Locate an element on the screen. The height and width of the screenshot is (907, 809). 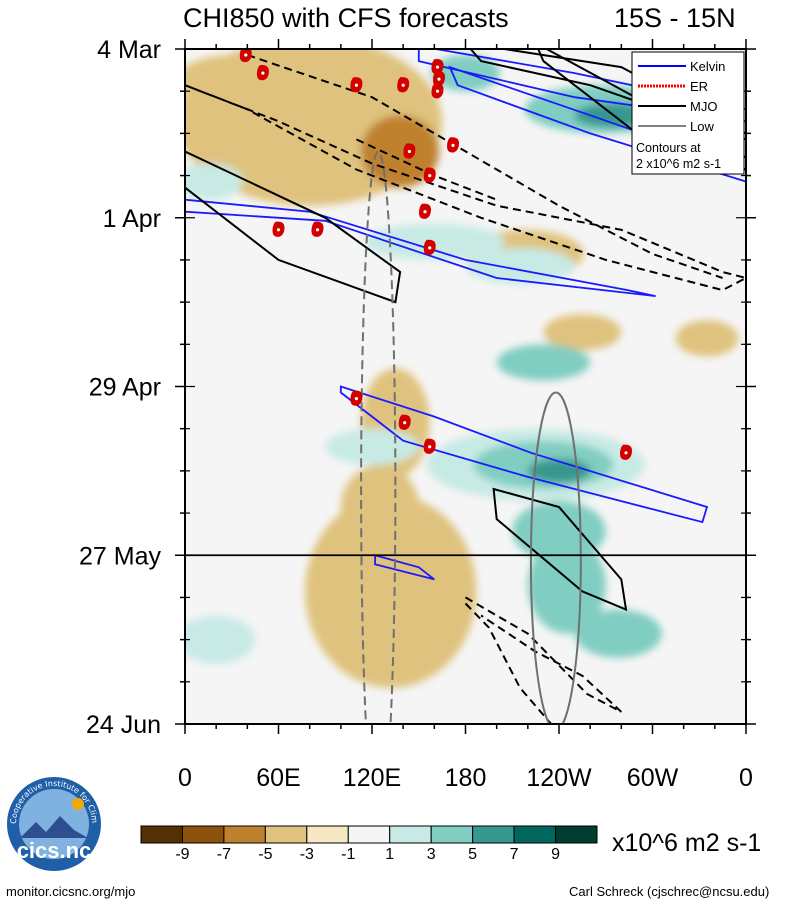
colorbar-label: -7 is located at coordinates (224, 854).